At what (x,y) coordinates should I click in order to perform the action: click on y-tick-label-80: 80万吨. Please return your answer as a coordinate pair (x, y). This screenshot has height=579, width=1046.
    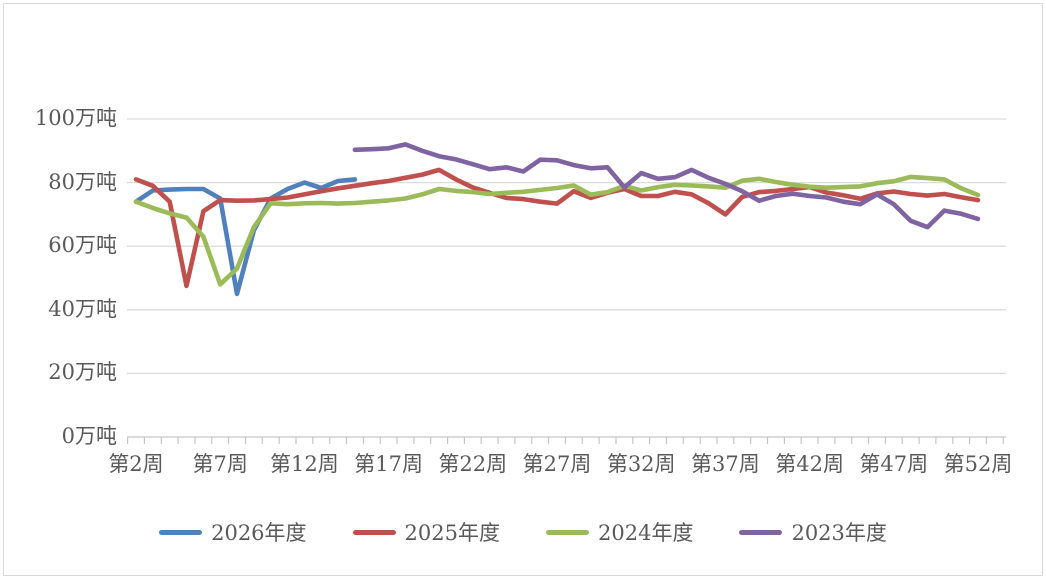
    Looking at the image, I should click on (82, 181).